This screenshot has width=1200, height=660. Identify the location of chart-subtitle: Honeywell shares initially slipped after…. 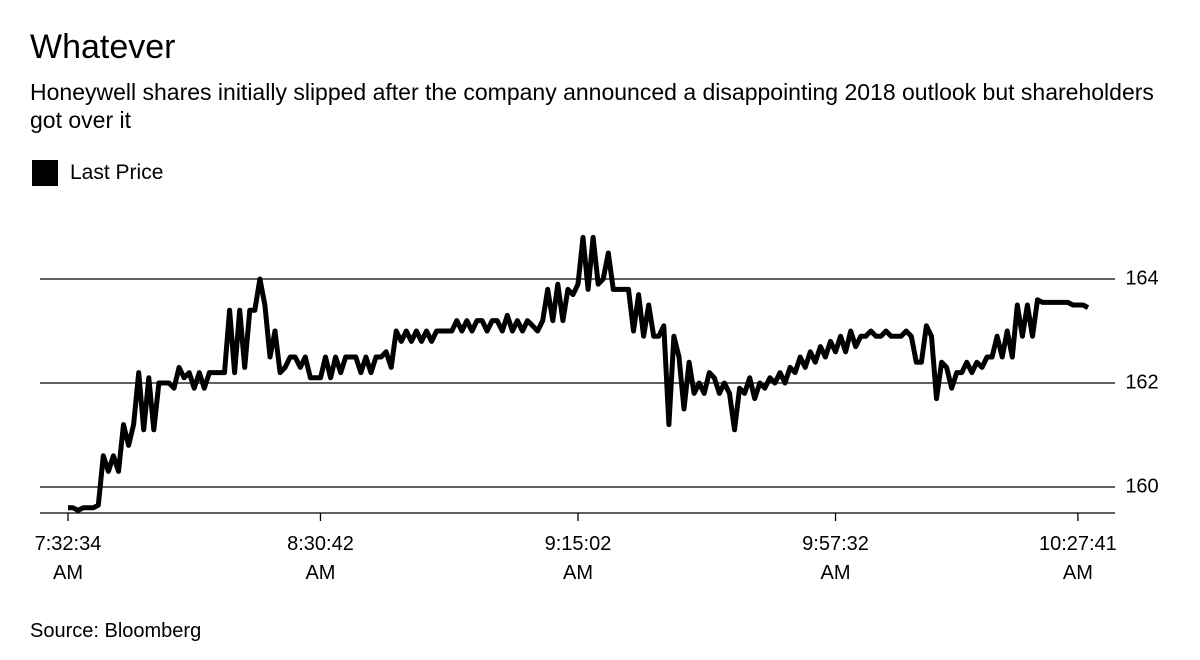
(592, 106).